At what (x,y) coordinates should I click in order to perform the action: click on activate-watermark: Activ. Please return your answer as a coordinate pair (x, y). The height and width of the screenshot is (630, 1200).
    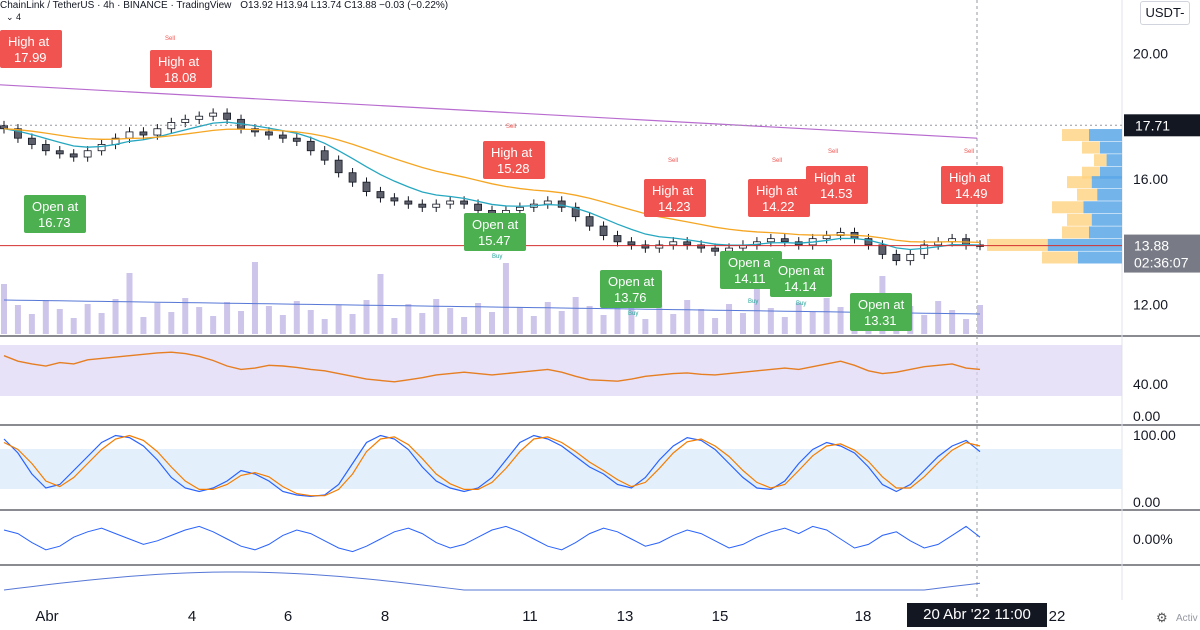
    Looking at the image, I should click on (1187, 618).